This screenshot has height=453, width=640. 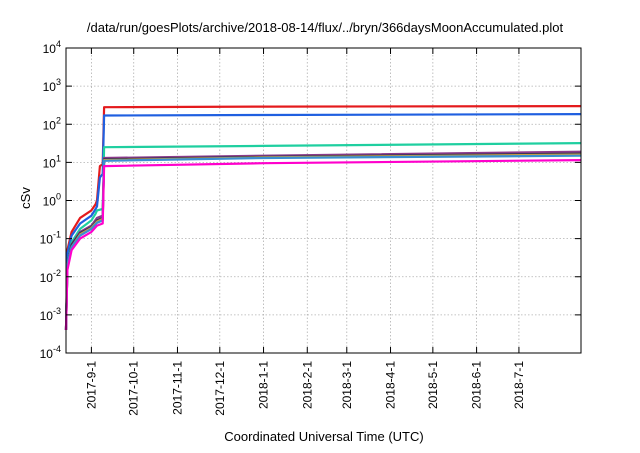 What do you see at coordinates (477, 385) in the screenshot?
I see `x-tick-label: 2018-6-1` at bounding box center [477, 385].